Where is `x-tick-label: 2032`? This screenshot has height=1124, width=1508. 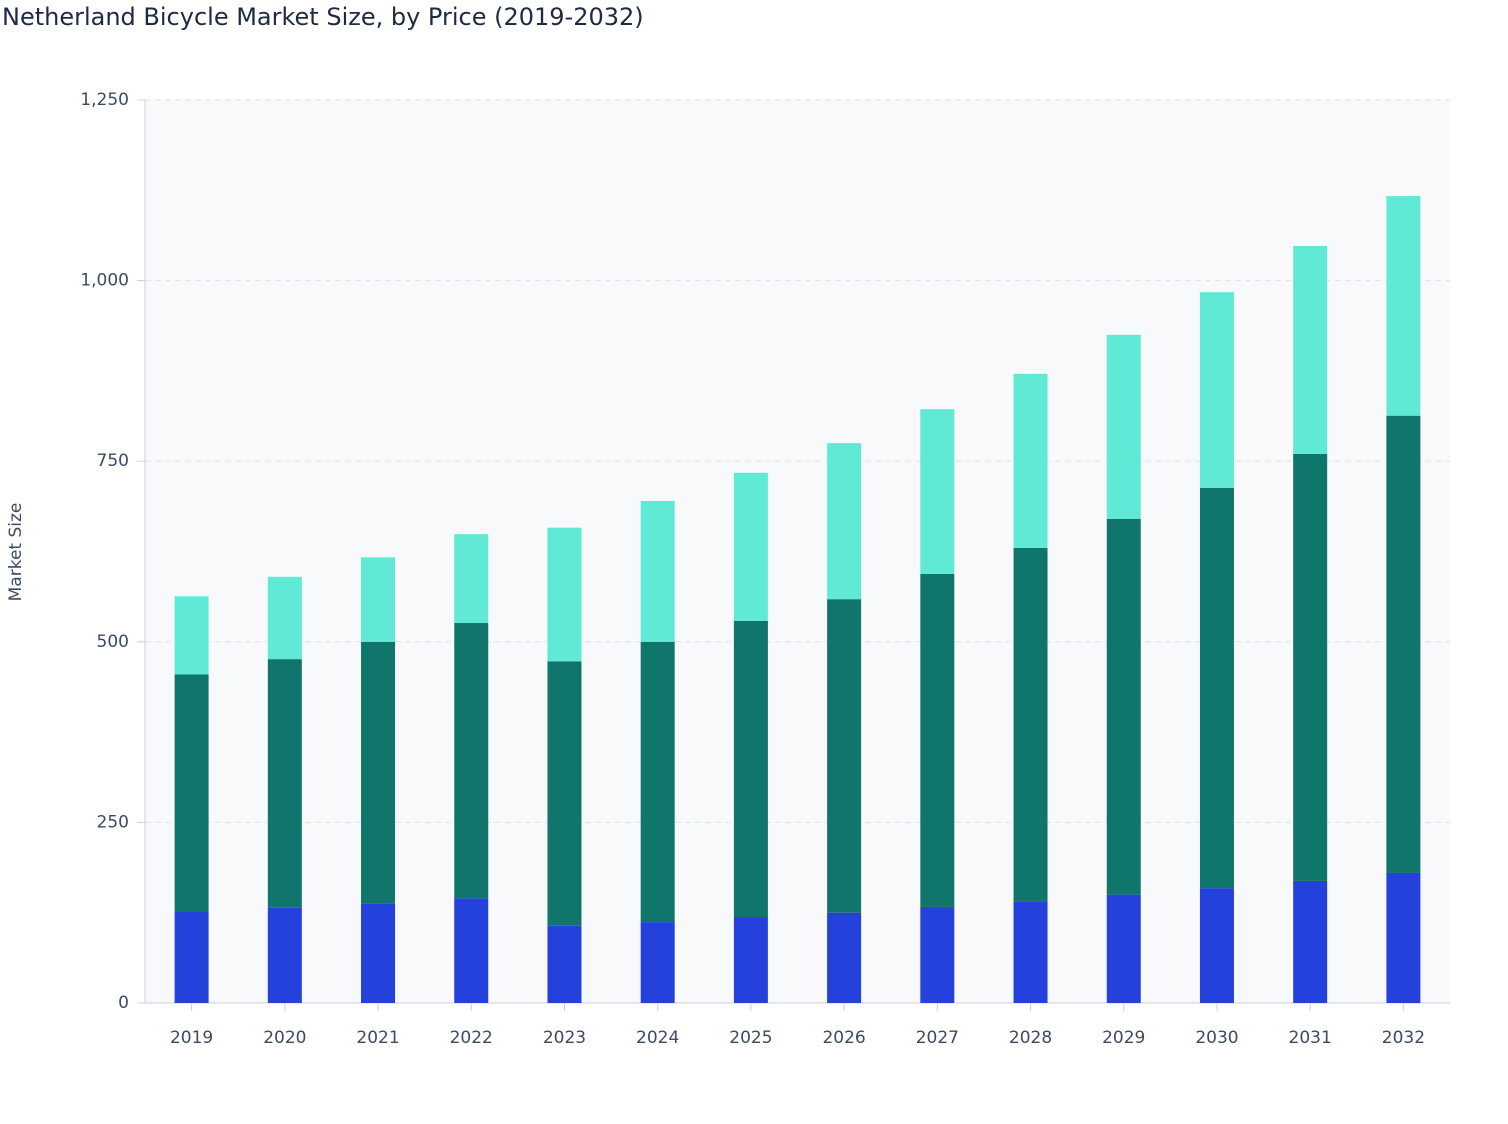 x-tick-label: 2032 is located at coordinates (1403, 1038).